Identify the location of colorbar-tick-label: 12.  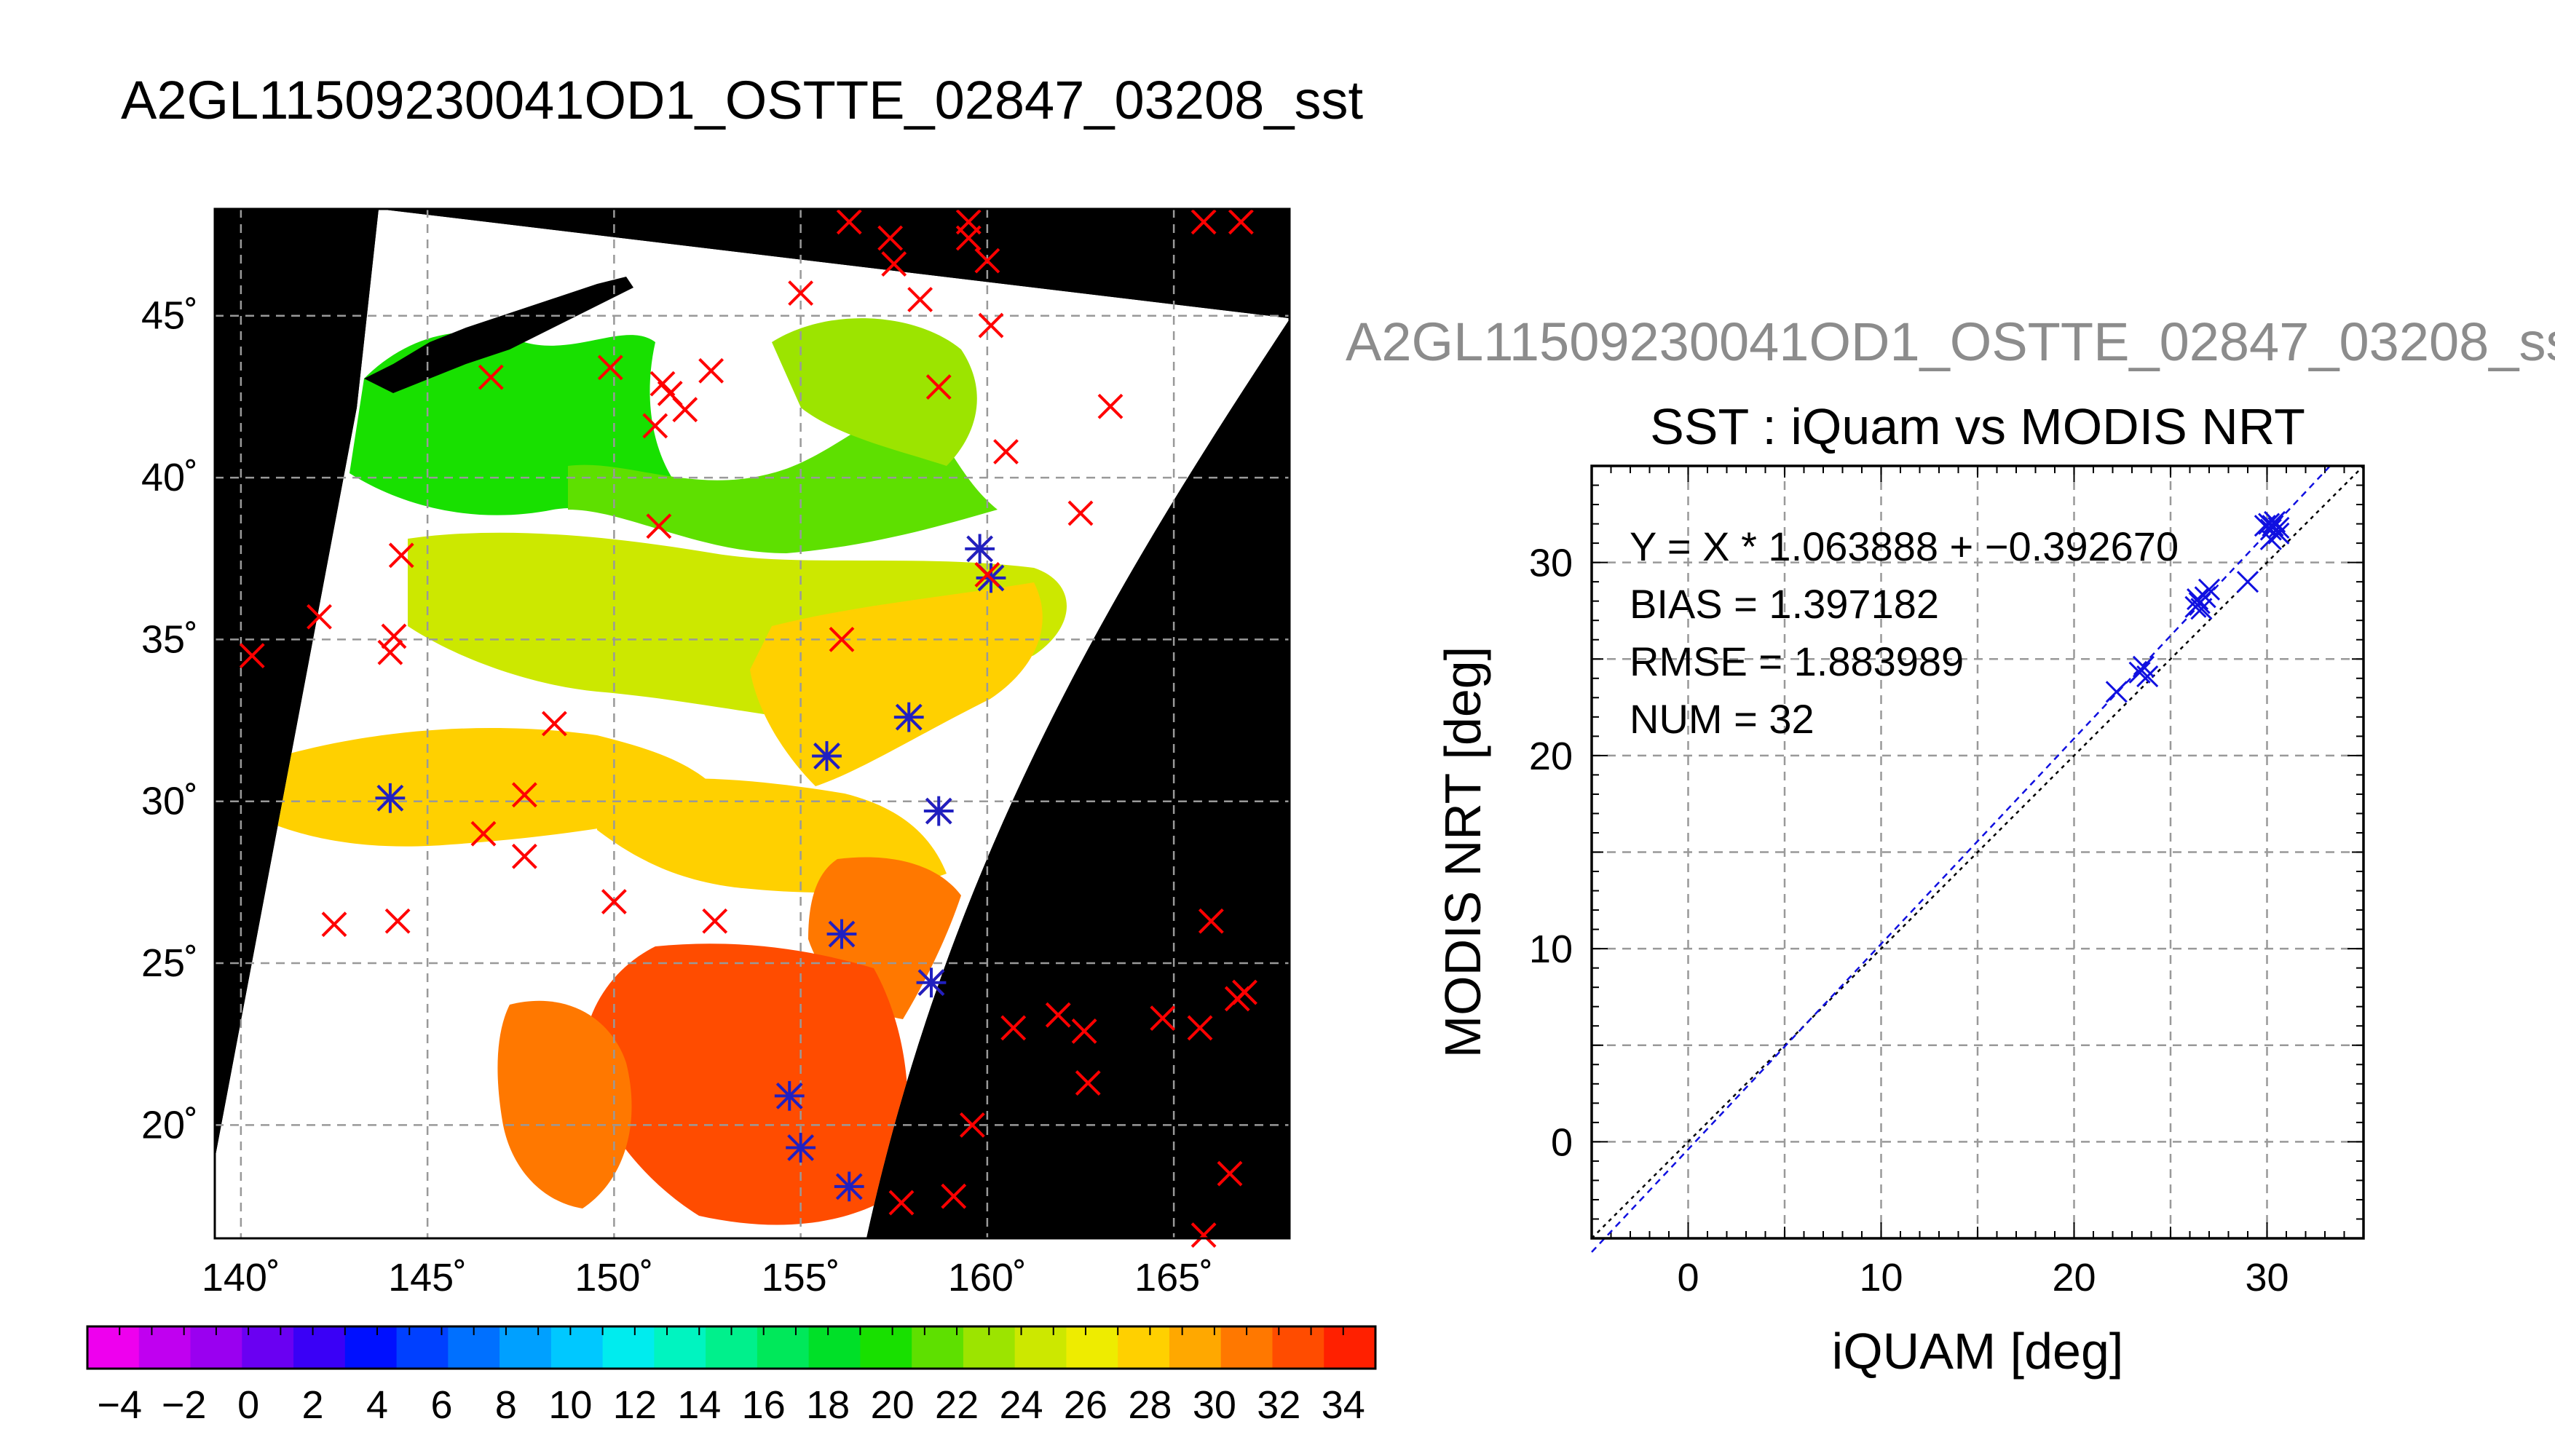
(635, 1405).